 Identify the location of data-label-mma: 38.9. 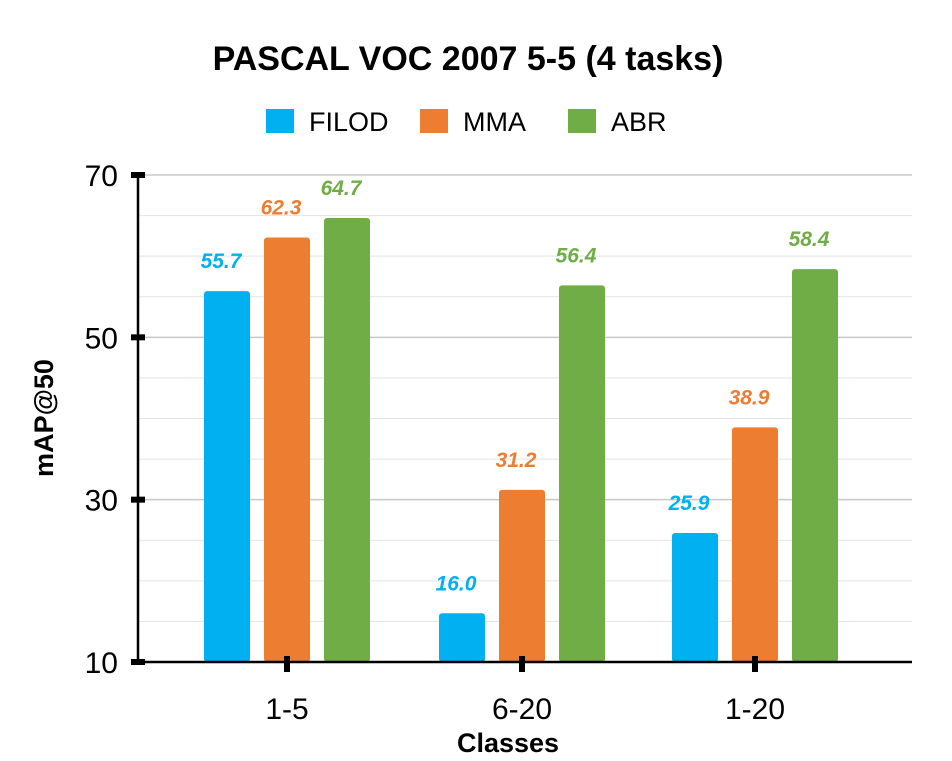
(749, 397).